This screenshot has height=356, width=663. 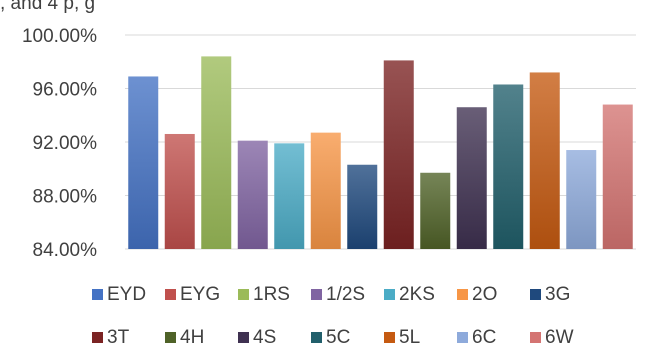 I want to click on legend-label: 6C, so click(x=484, y=337).